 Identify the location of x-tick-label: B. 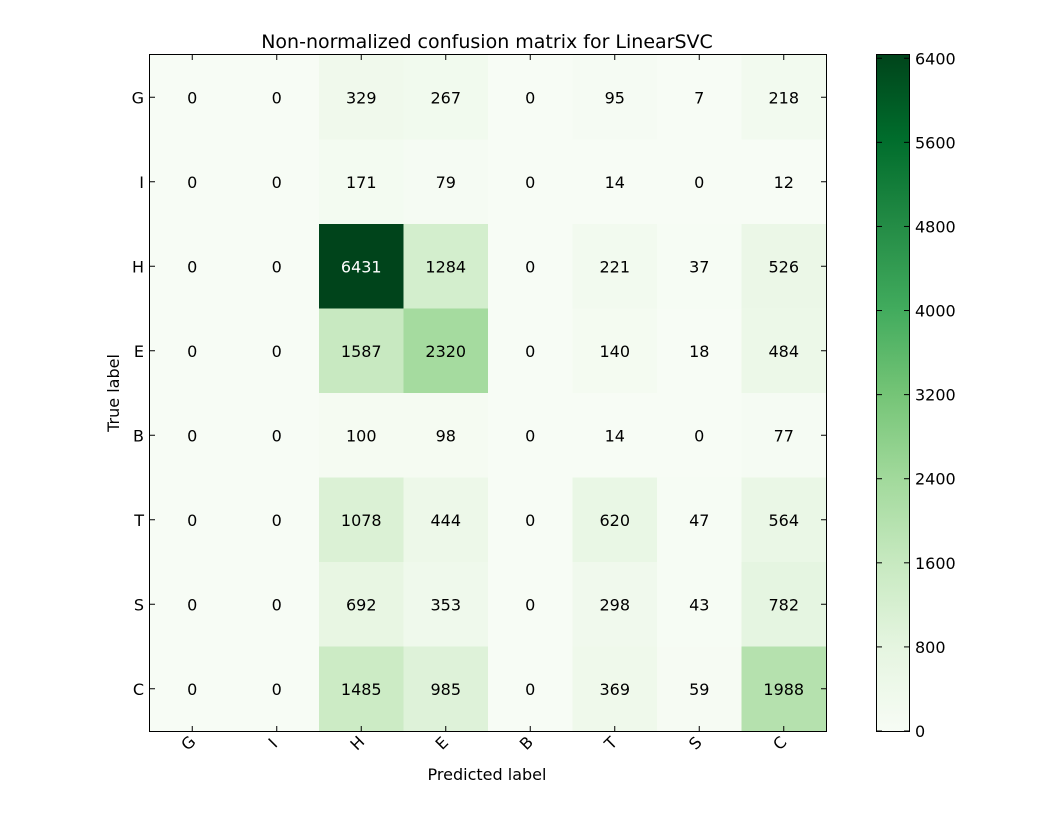
(526, 743).